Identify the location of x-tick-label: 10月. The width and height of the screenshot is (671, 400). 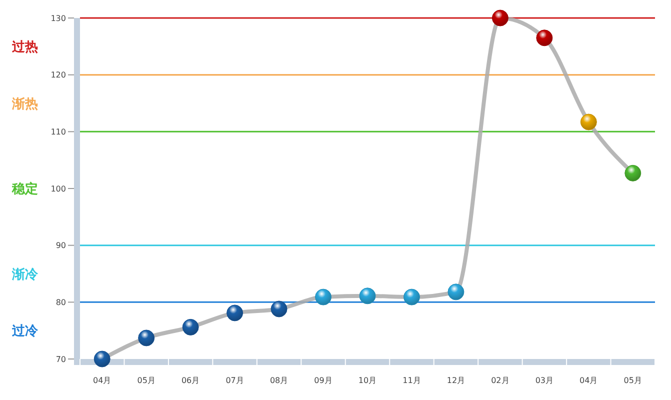
(367, 380).